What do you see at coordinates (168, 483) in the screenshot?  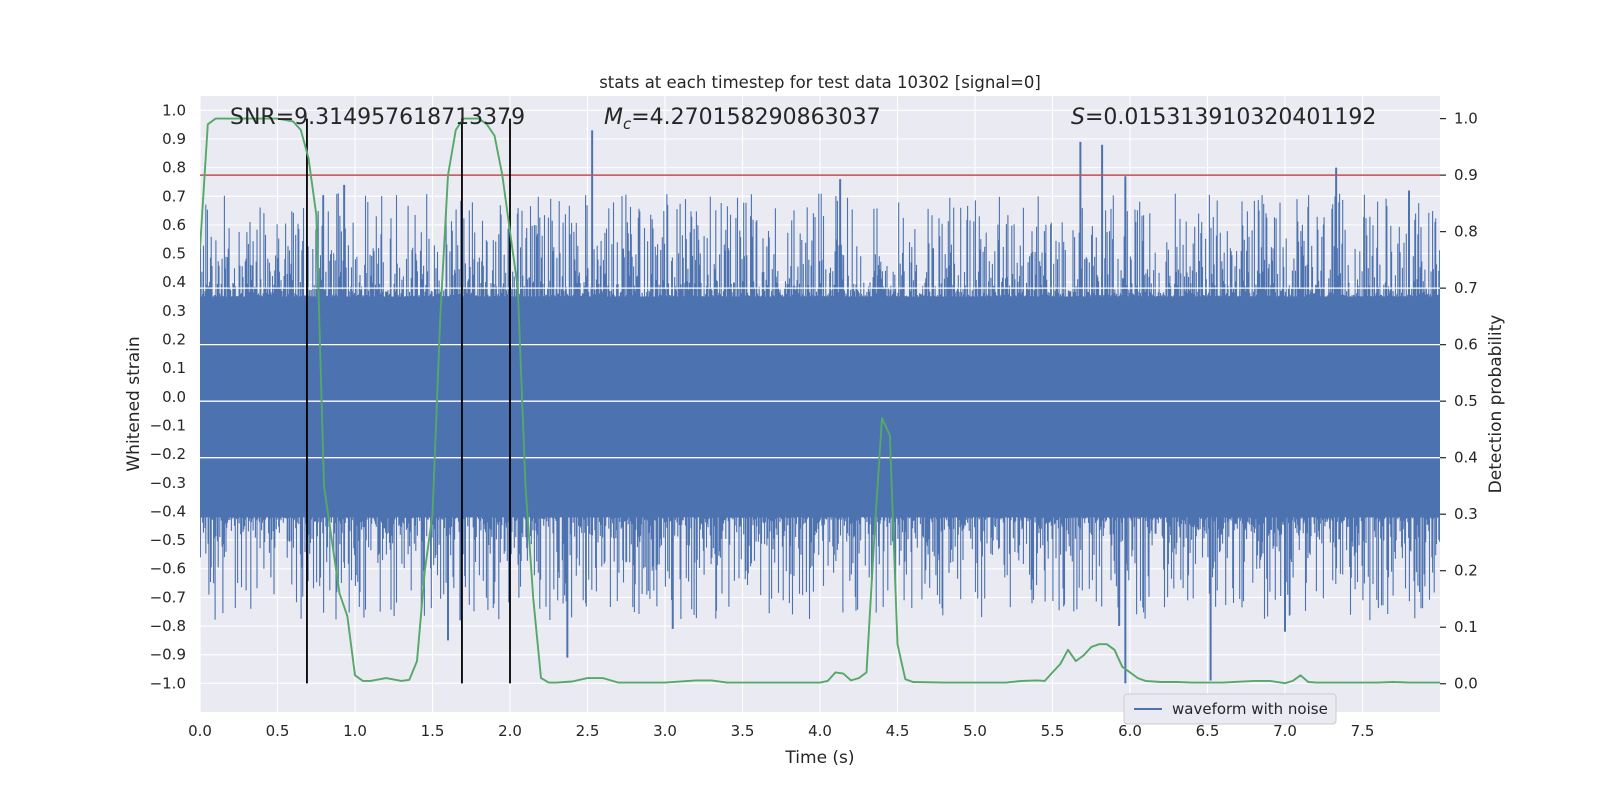 I see `y-tick-label: −0.3` at bounding box center [168, 483].